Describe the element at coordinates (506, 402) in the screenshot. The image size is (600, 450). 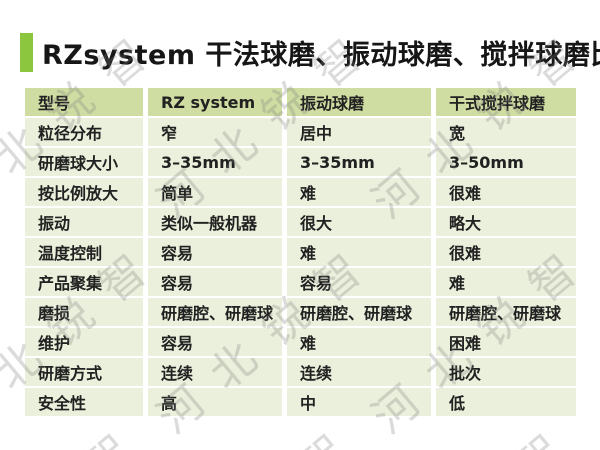
I see `table-cell: 低` at that location.